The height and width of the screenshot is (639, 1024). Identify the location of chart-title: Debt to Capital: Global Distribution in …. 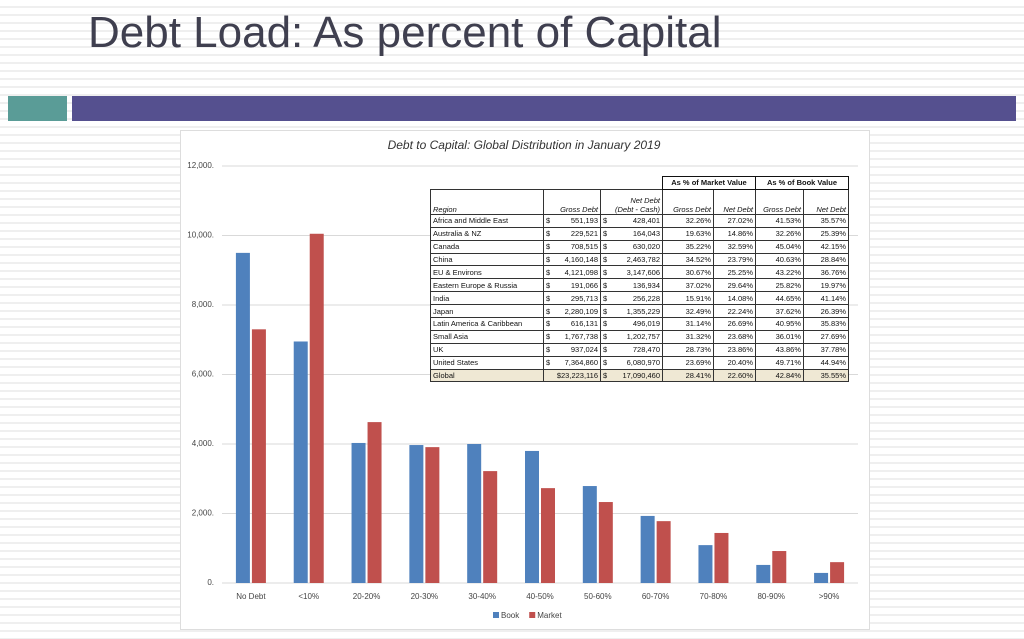
(524, 145).